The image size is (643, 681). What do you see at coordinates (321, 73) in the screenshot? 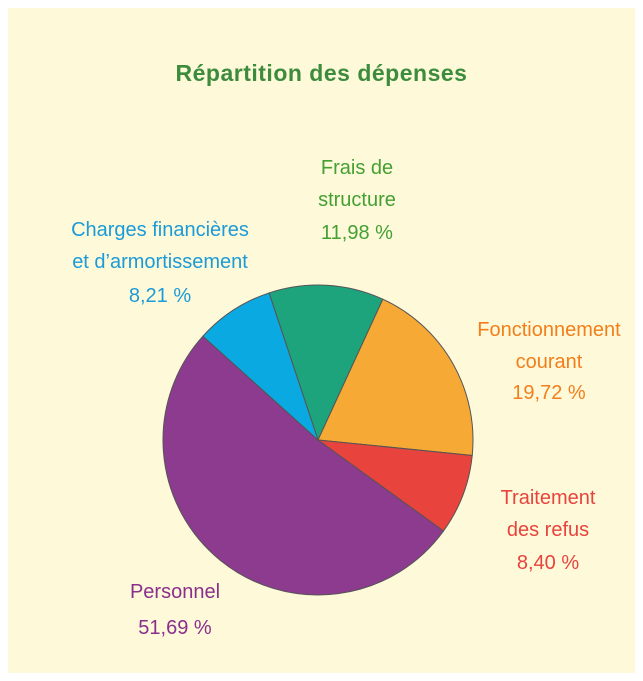
I see `chart-title: Répartition des dépenses` at bounding box center [321, 73].